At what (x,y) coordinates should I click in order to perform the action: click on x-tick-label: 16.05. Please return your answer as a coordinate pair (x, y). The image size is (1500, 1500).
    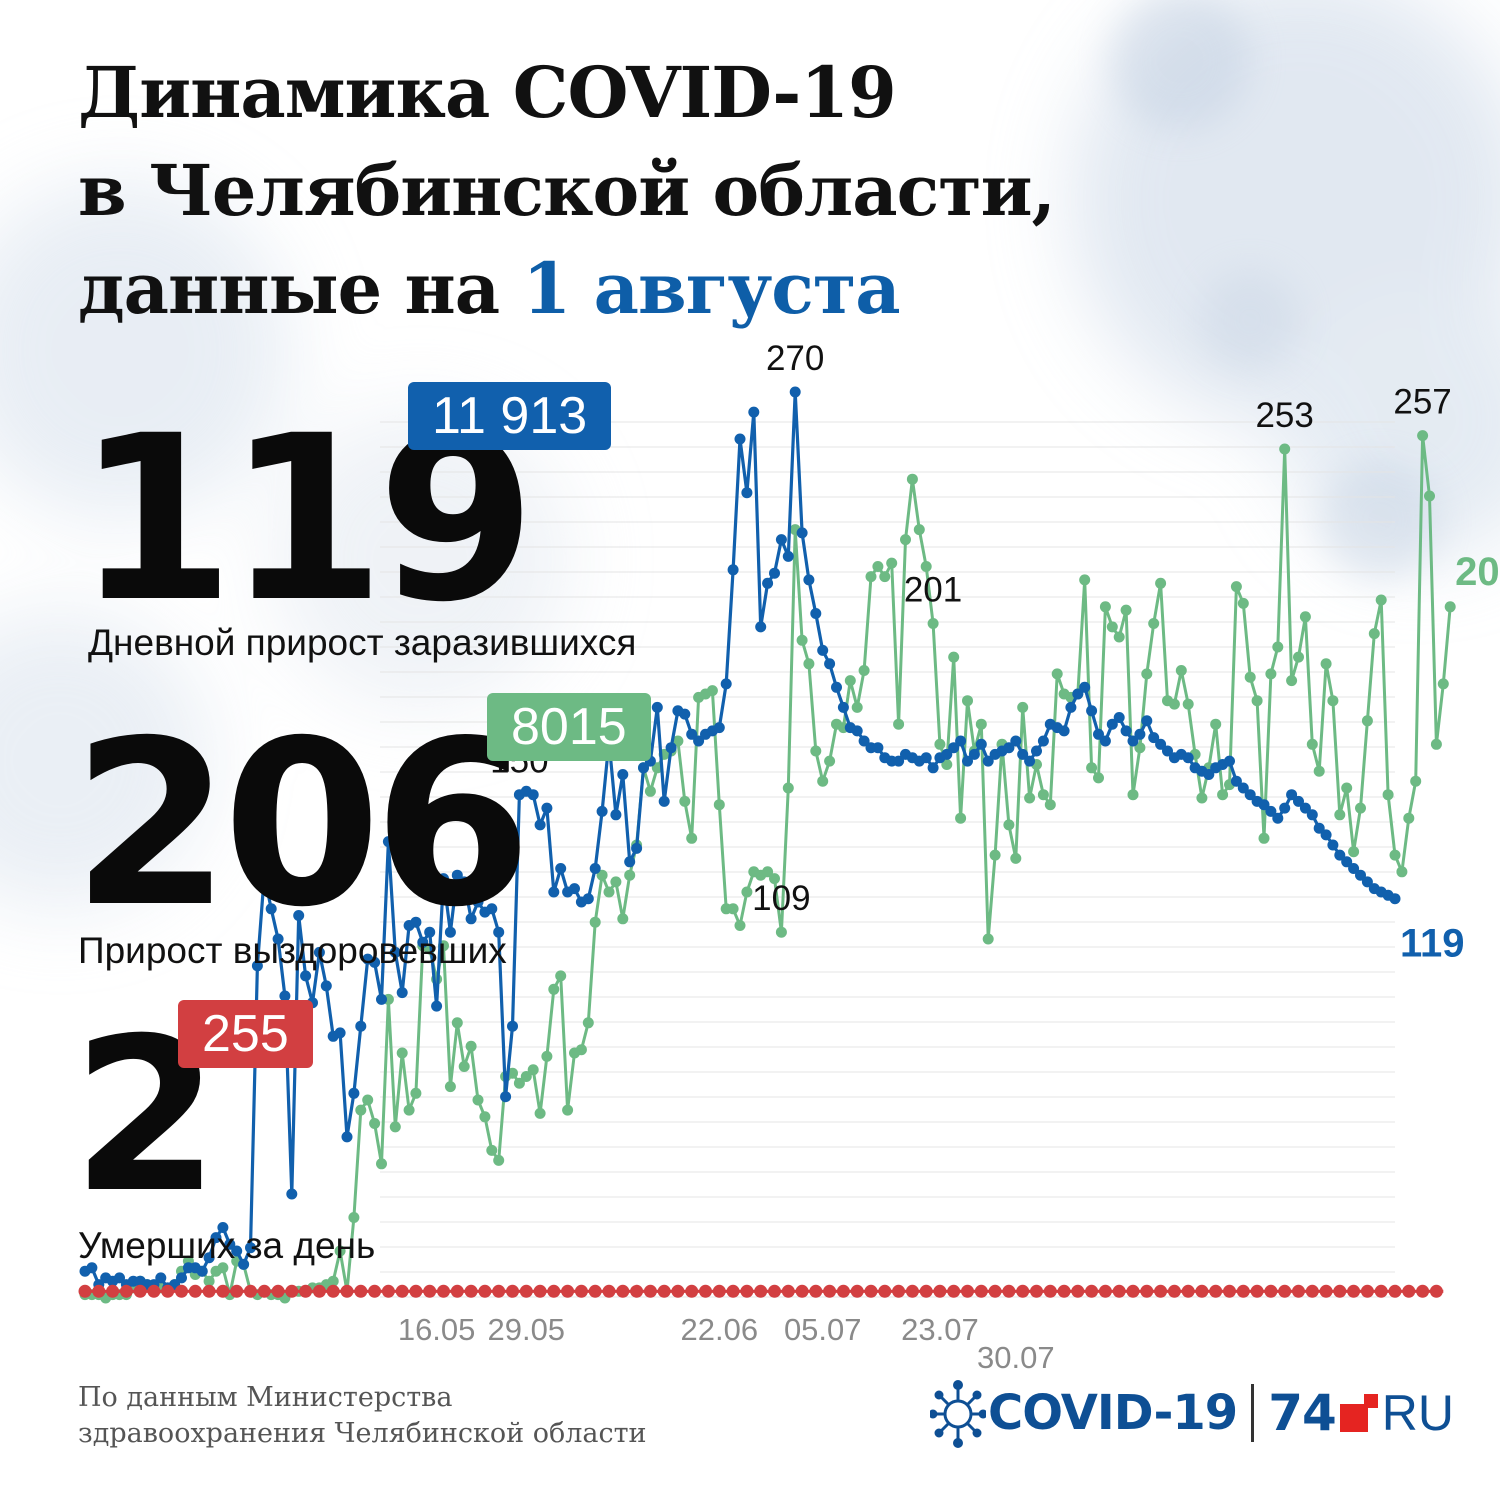
    Looking at the image, I should click on (437, 1329).